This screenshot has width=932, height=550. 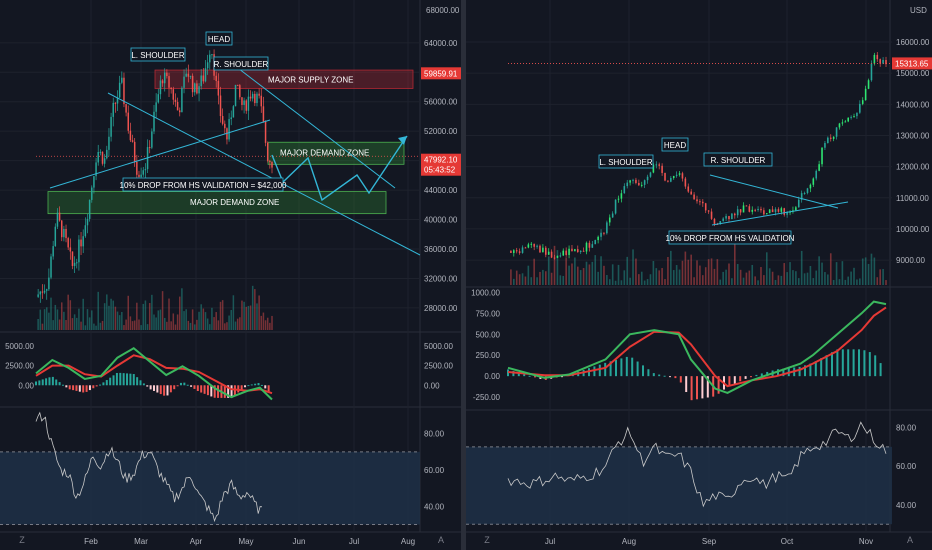 I want to click on right-z-marker: Z, so click(x=487, y=540).